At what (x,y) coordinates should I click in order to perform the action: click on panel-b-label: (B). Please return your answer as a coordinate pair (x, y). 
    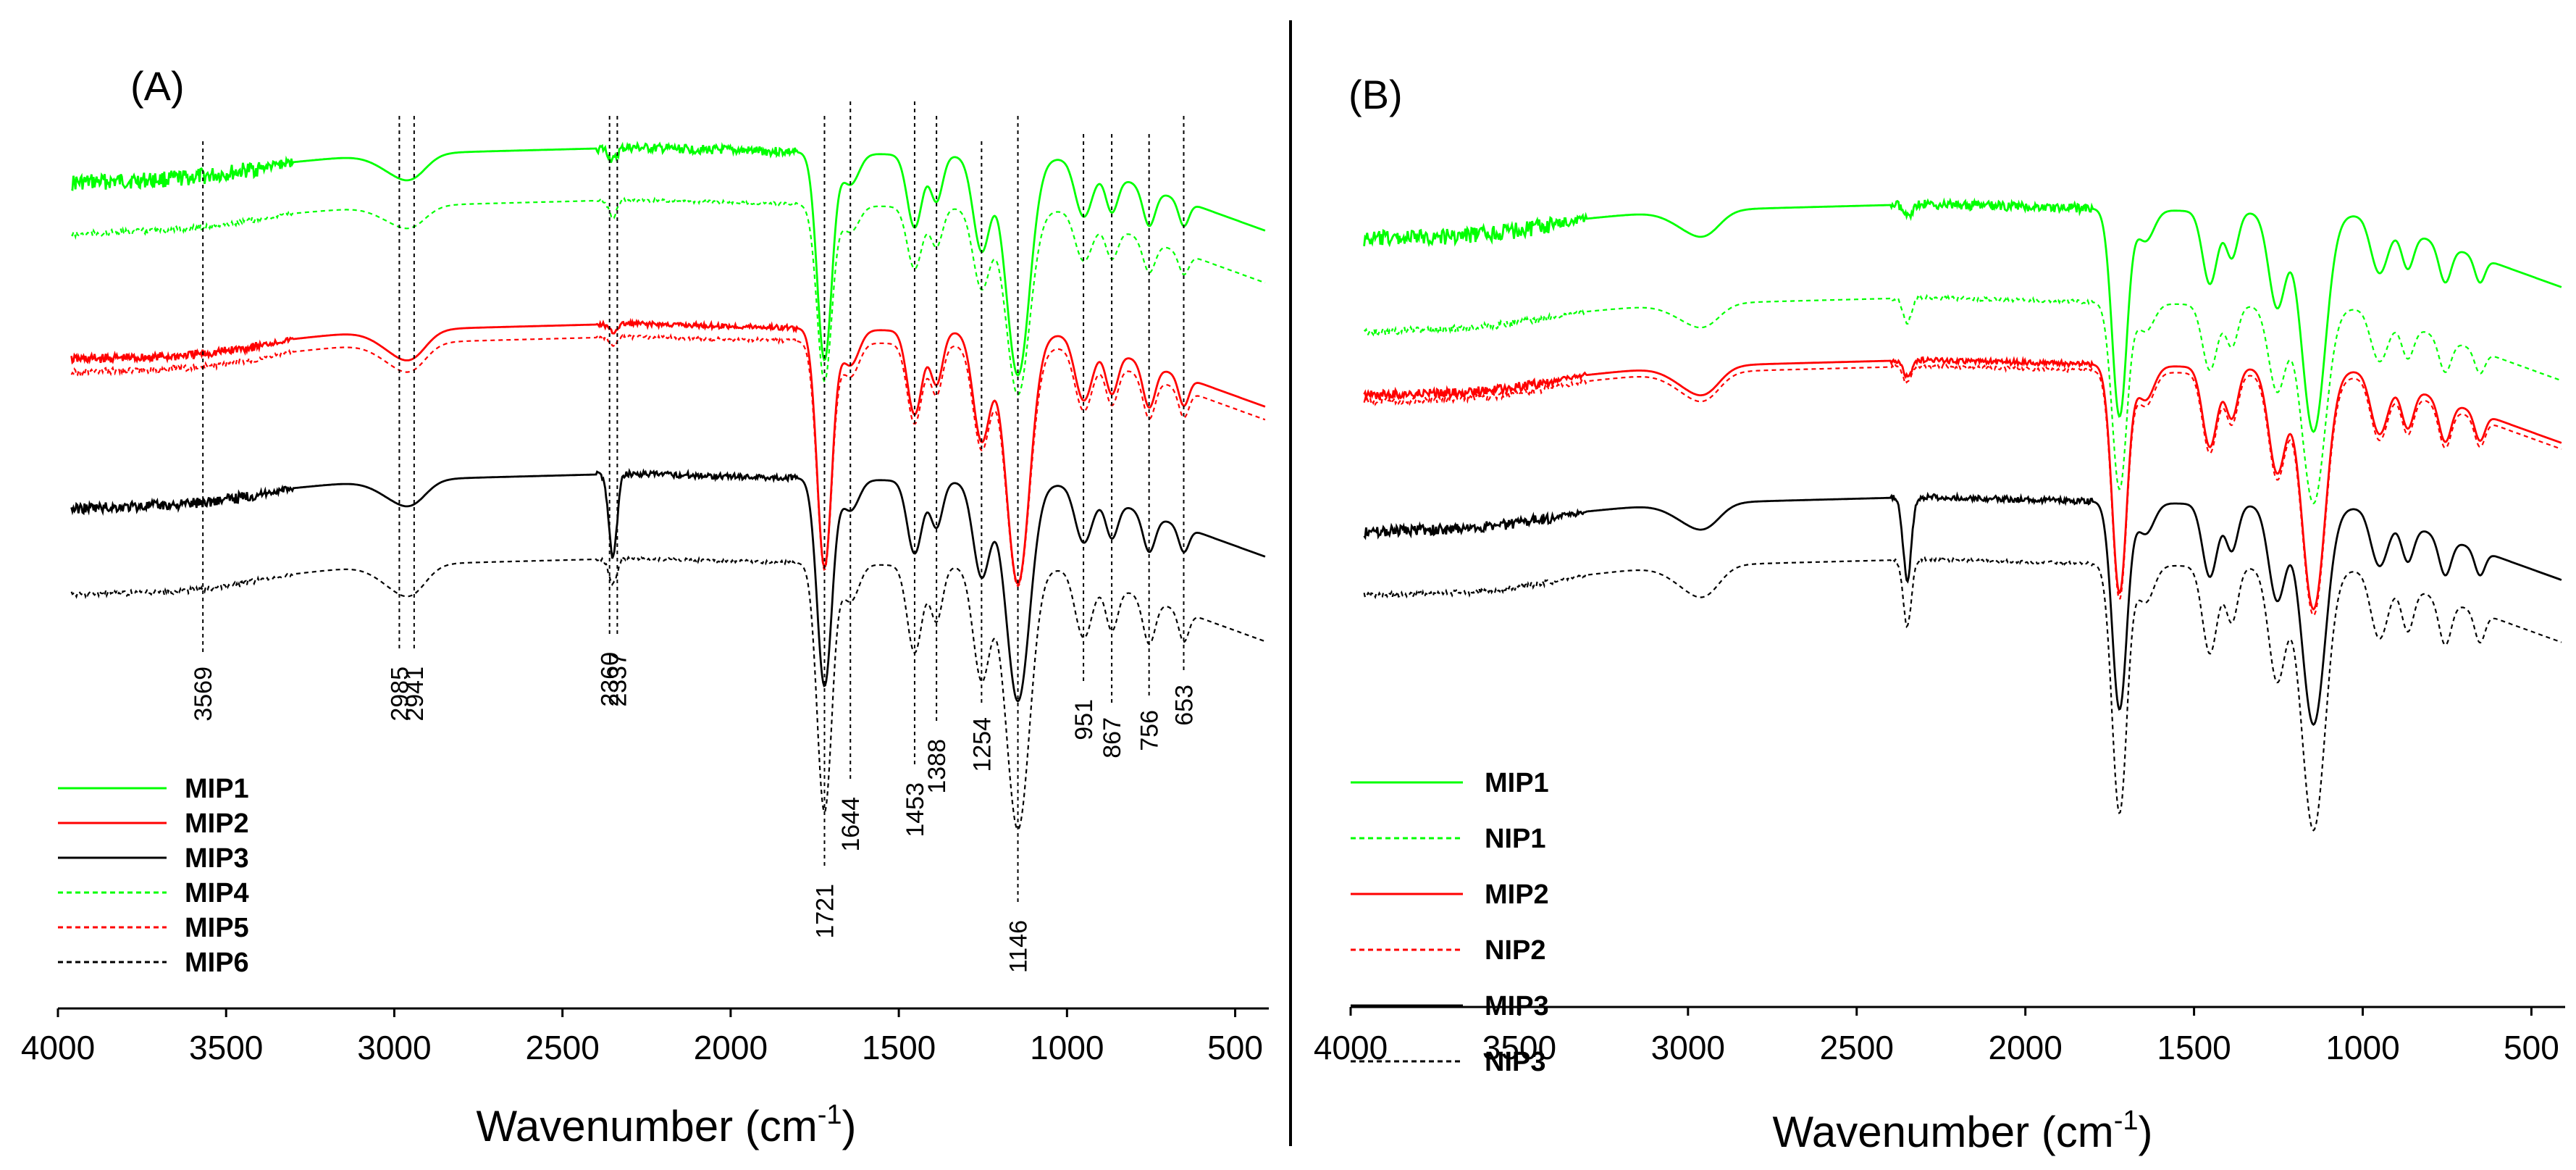
    Looking at the image, I should click on (1375, 94).